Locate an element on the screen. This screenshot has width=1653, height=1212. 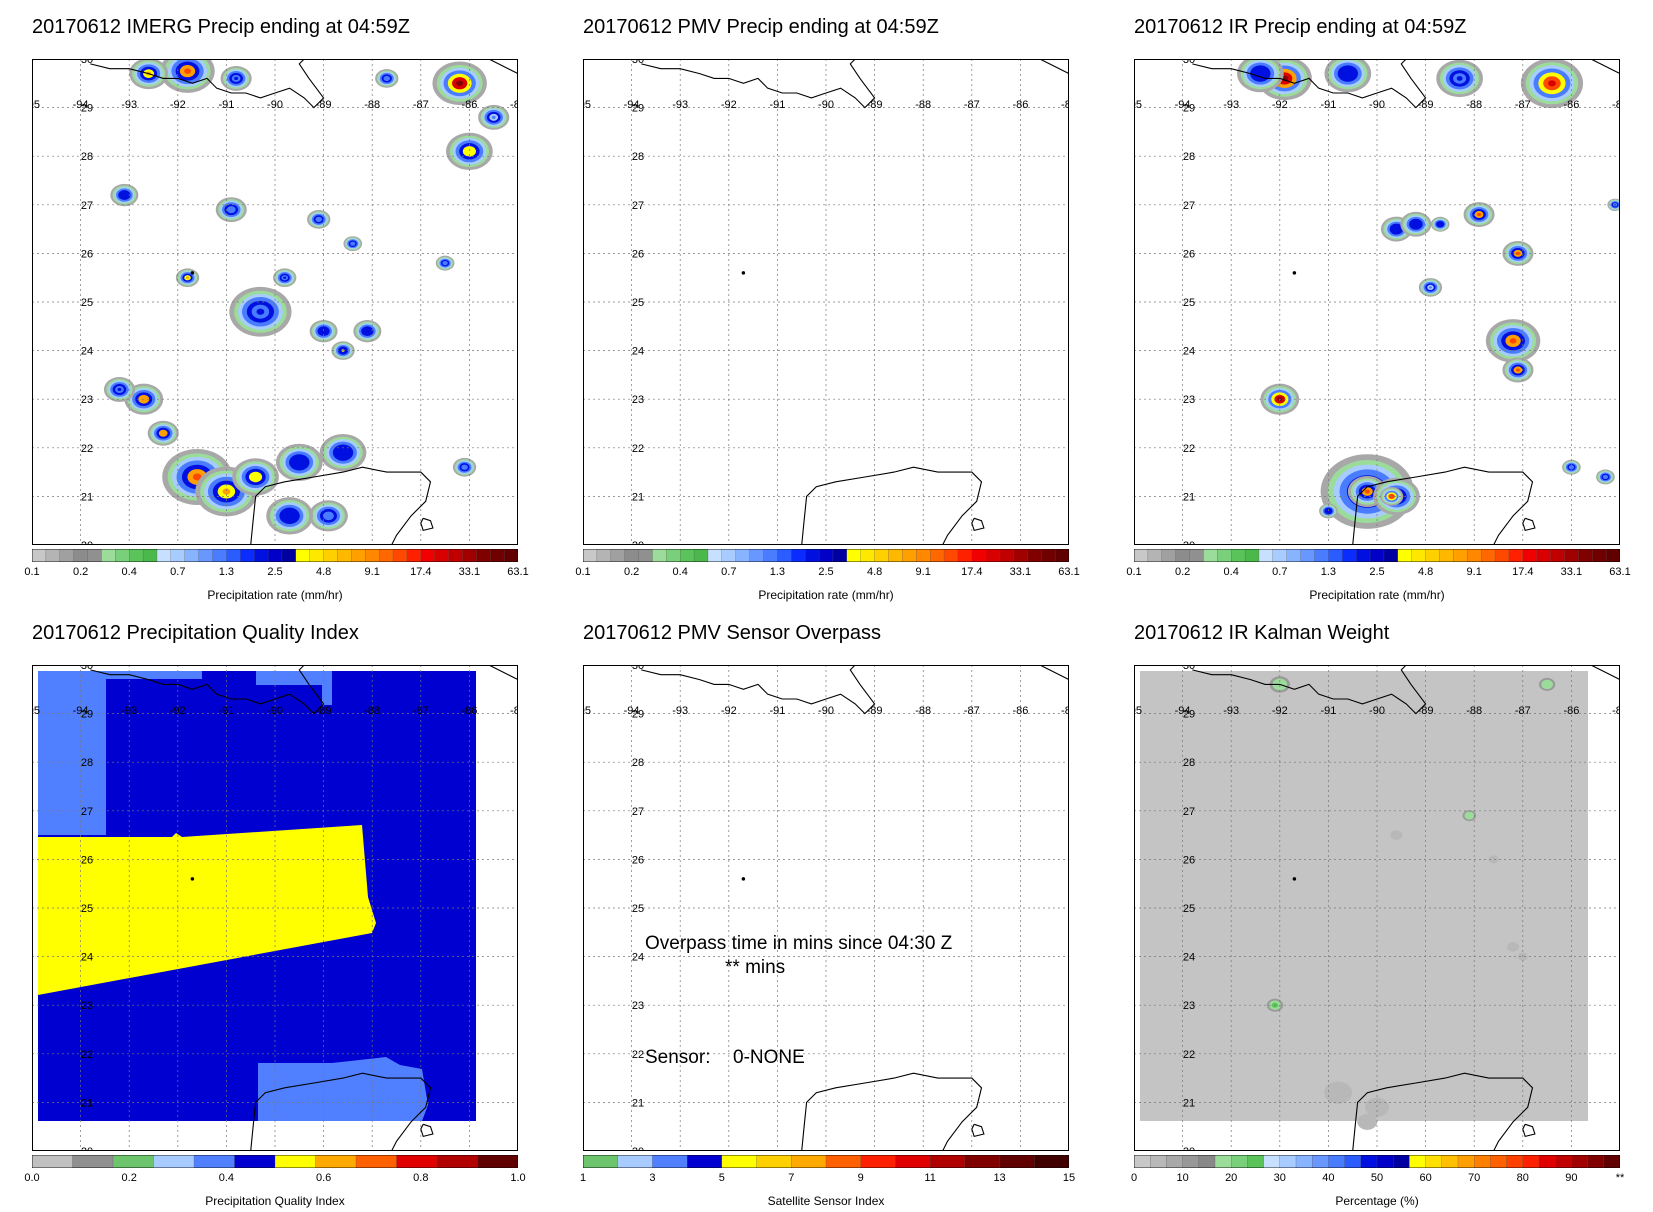
region-0.6 is located at coordinates (207, 910).